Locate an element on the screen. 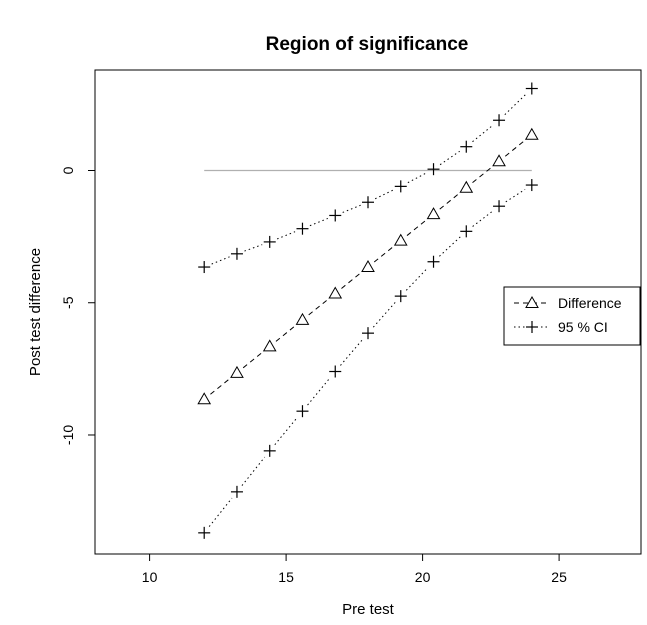 The width and height of the screenshot is (647, 625). y-tick-label: -10 is located at coordinates (68, 435).